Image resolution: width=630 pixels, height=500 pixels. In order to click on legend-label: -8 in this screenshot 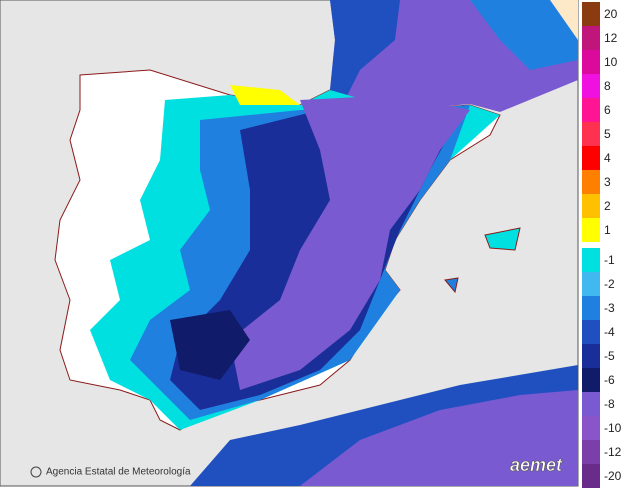, I will do `click(609, 404)`.